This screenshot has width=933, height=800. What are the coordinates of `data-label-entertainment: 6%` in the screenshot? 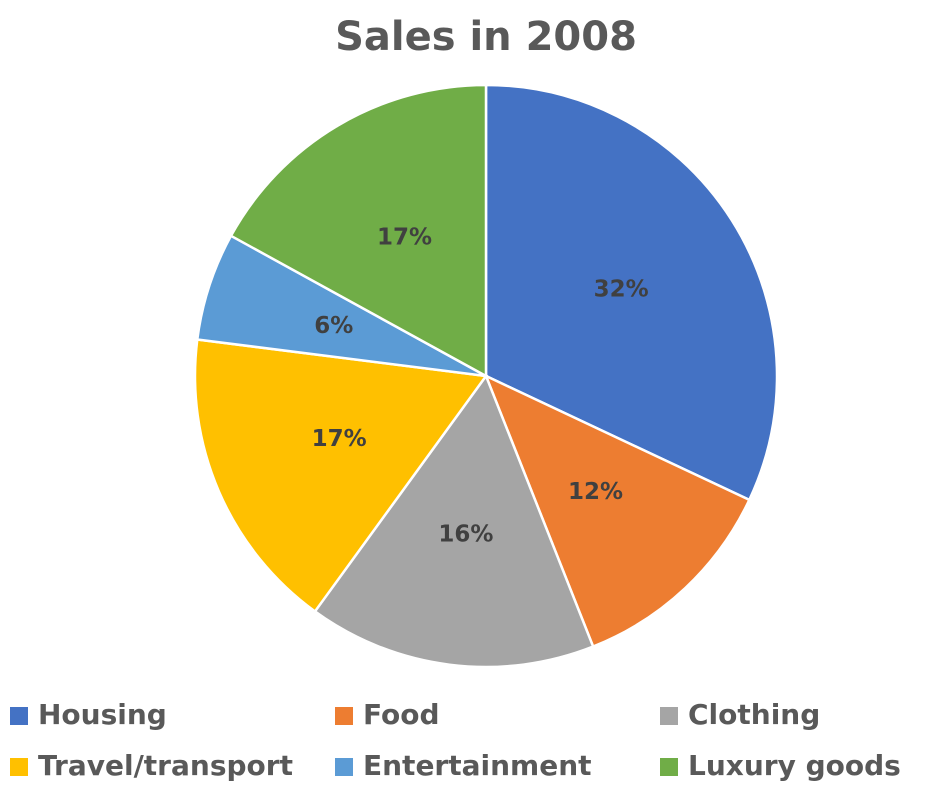 It's located at (333, 326).